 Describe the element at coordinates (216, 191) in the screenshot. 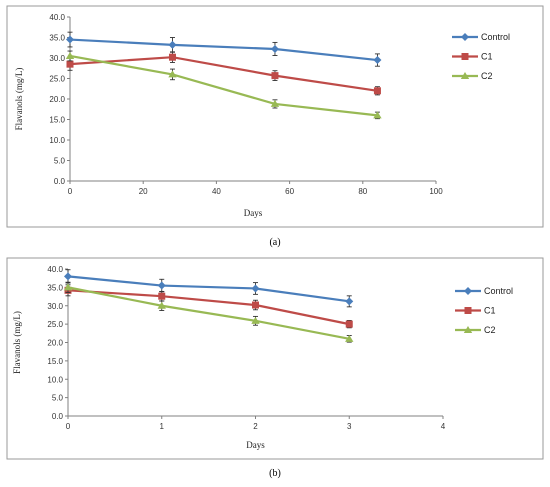

I see `x-tick-label: 40` at that location.